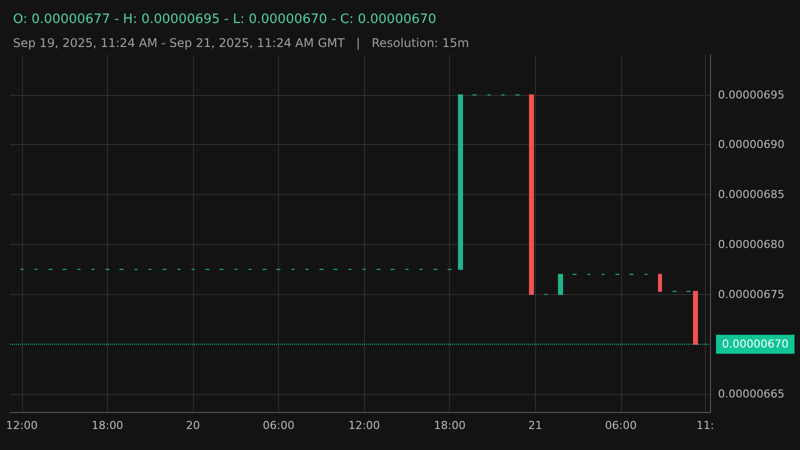  I want to click on ref-line-label: 0.00000670, so click(755, 344).